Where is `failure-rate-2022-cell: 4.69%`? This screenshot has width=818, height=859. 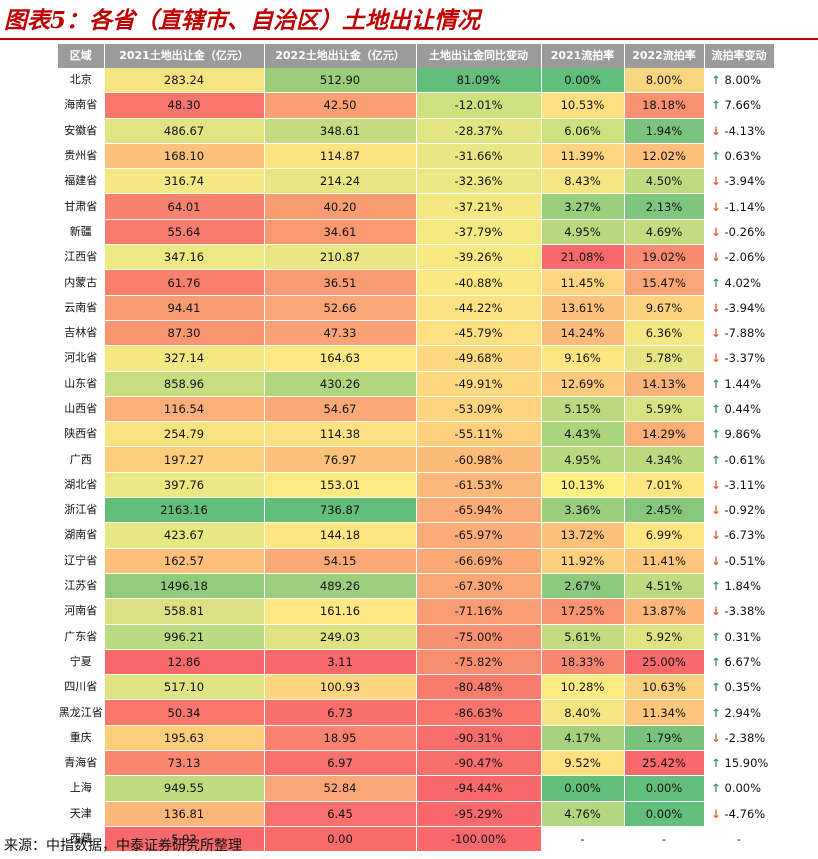
failure-rate-2022-cell: 4.69% is located at coordinates (664, 232).